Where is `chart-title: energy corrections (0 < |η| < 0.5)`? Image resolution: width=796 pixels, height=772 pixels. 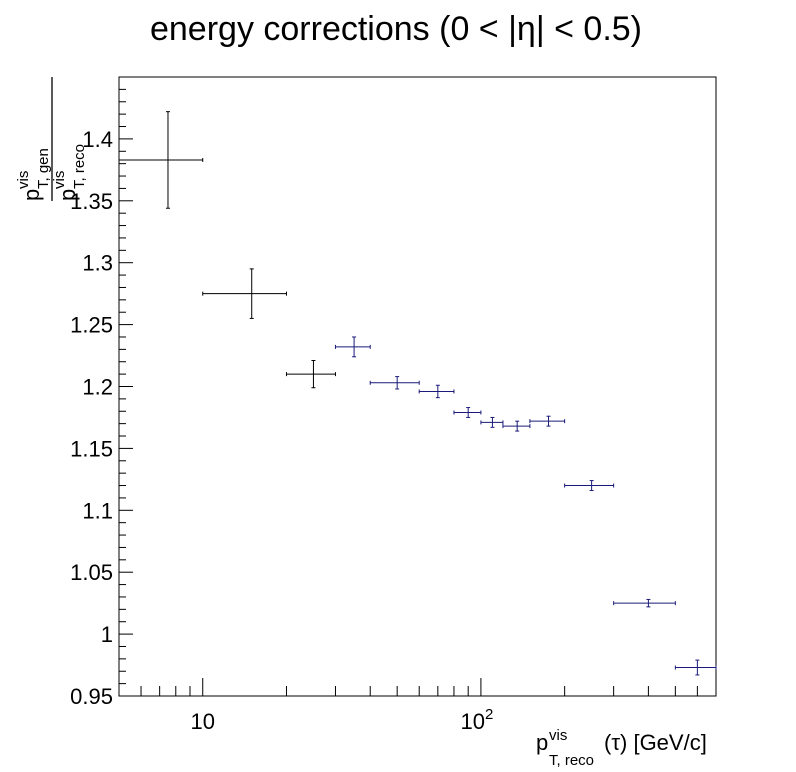 chart-title: energy corrections (0 < |η| < 0.5) is located at coordinates (396, 29).